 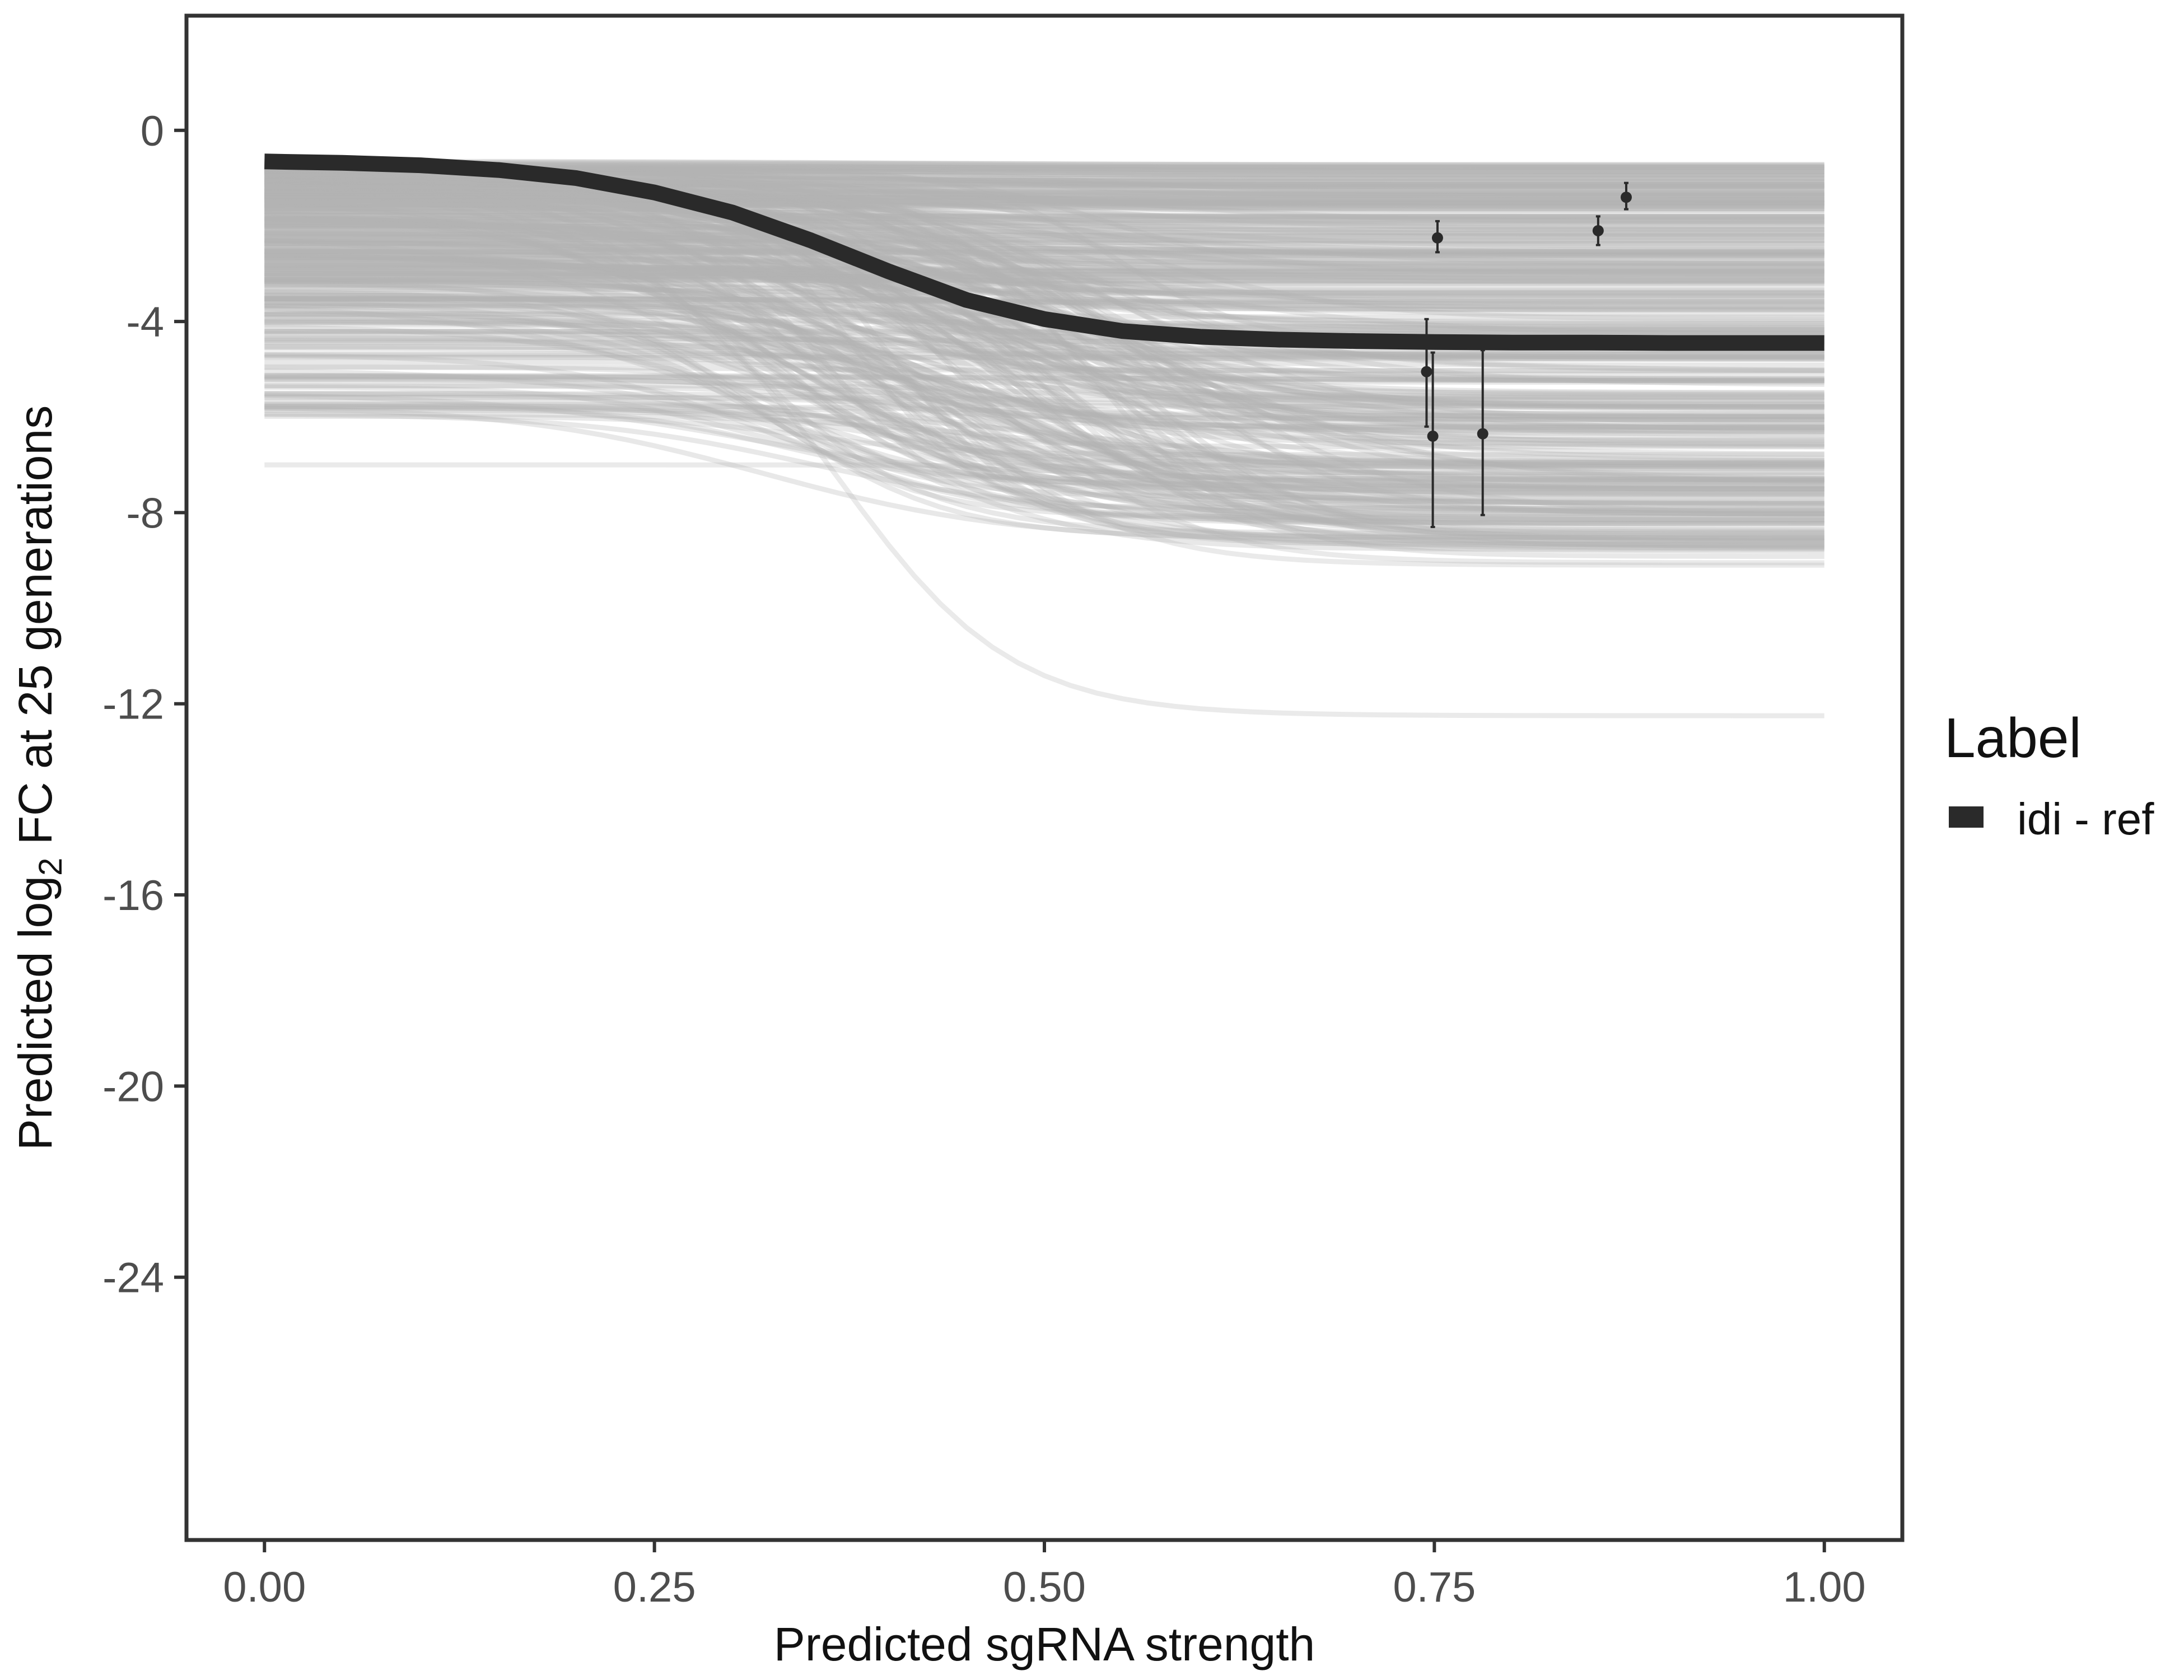 What do you see at coordinates (36, 1013) in the screenshot?
I see `y-axis-title-prefix: Predicted log` at bounding box center [36, 1013].